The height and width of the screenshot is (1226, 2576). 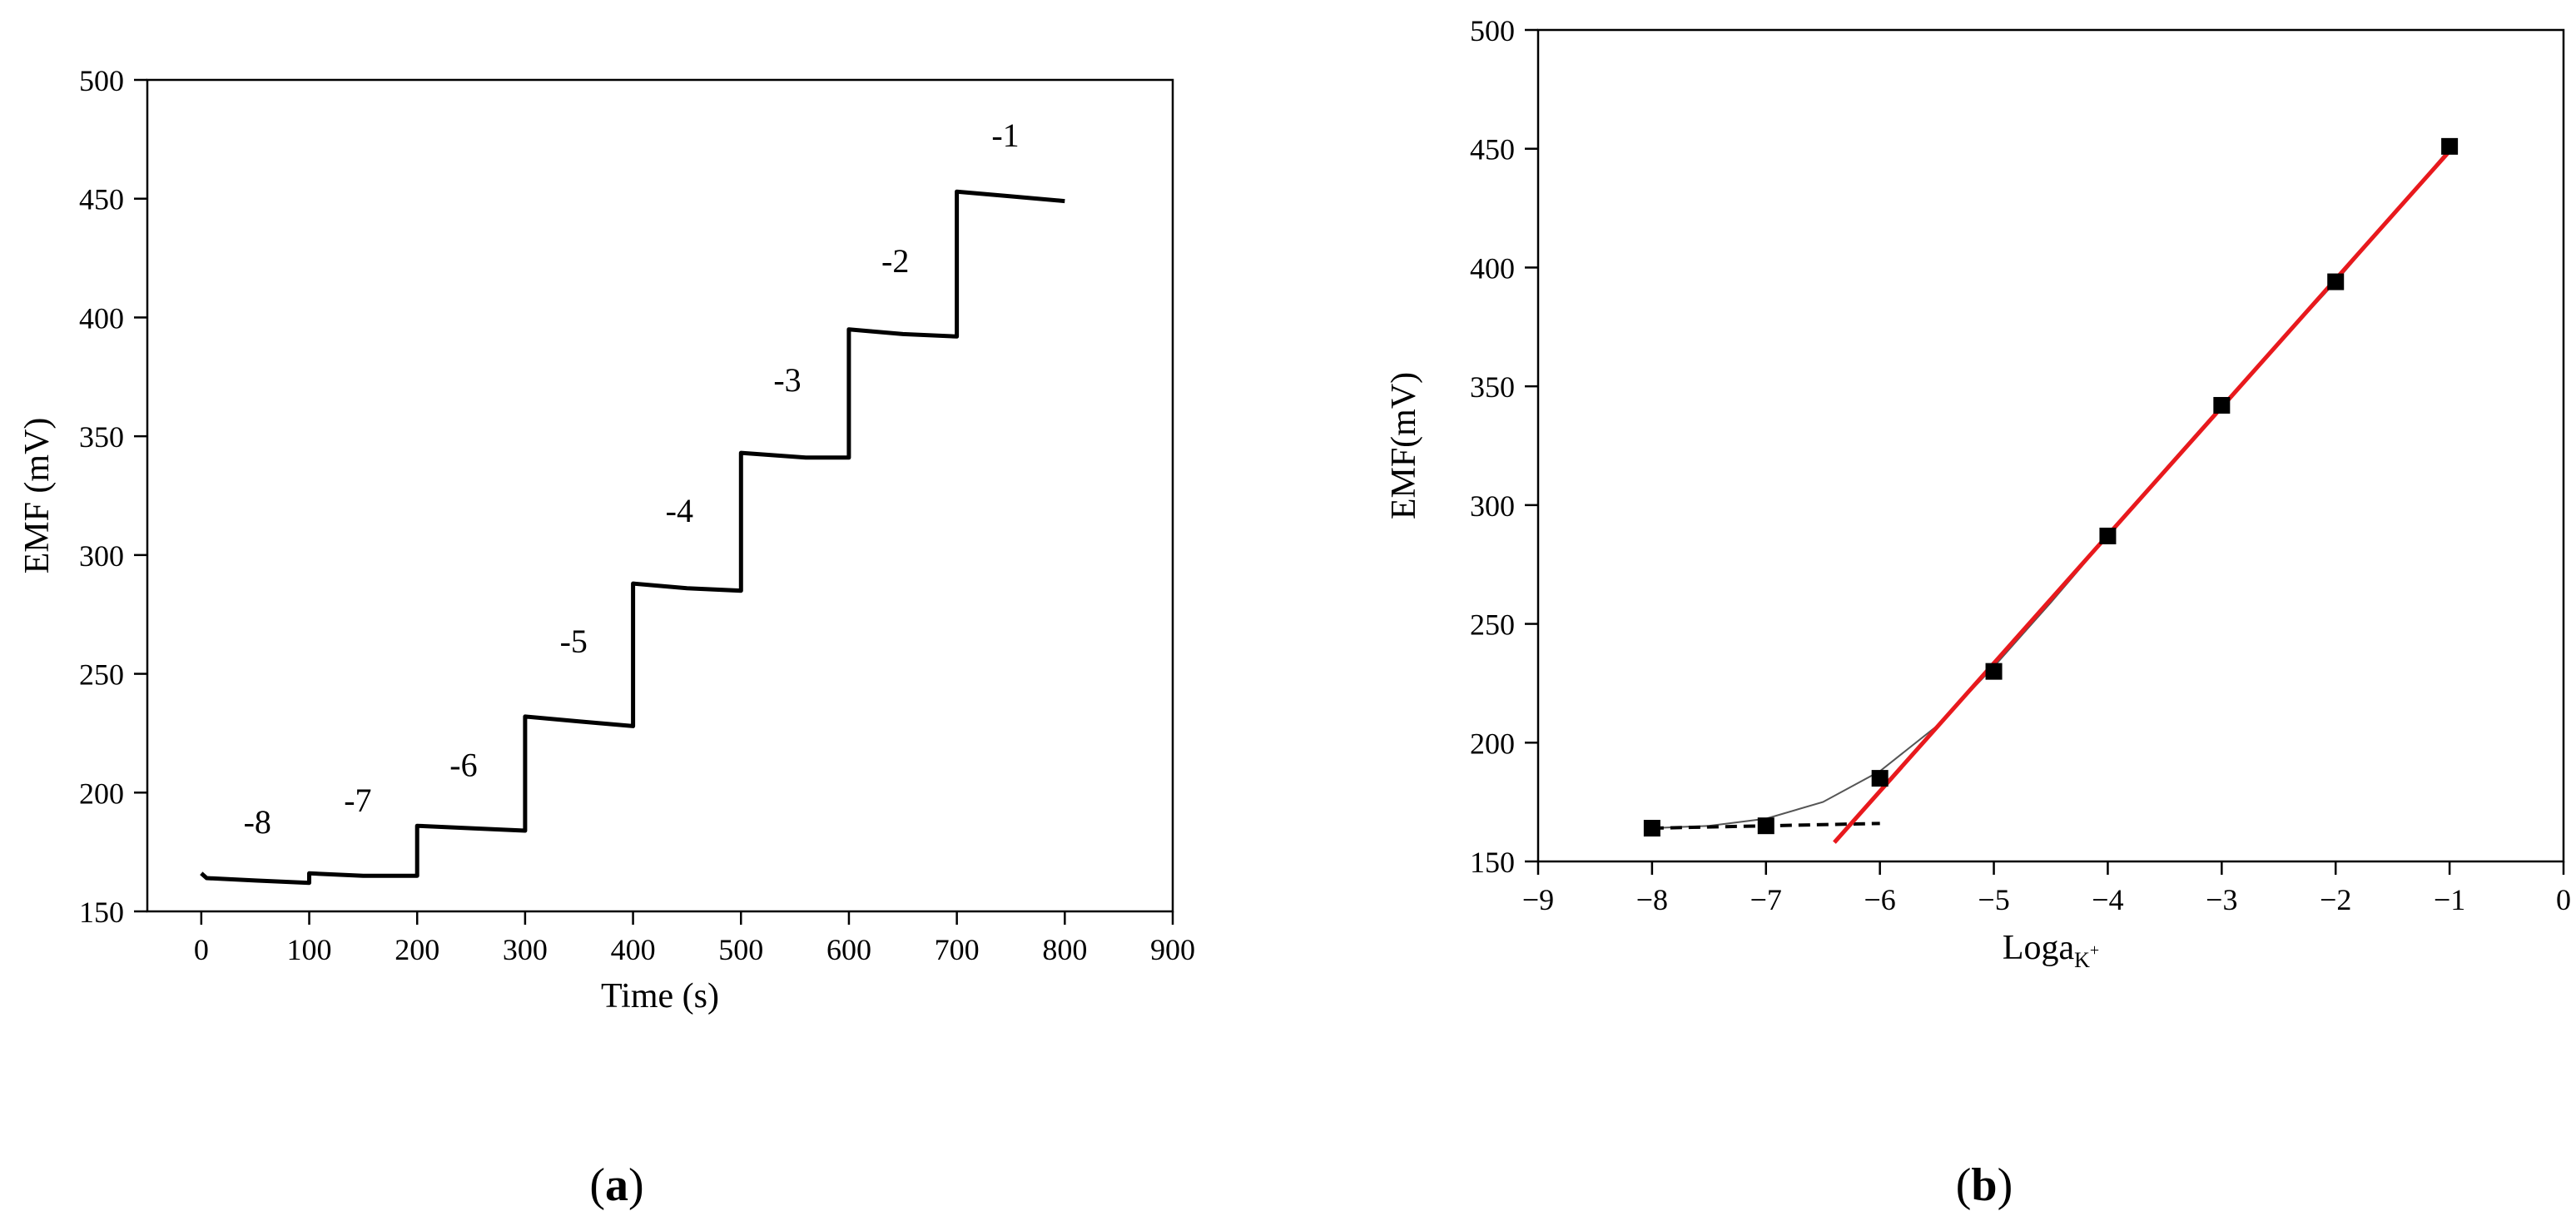 What do you see at coordinates (2039, 948) in the screenshot?
I see `x-axis-title-main: Loga` at bounding box center [2039, 948].